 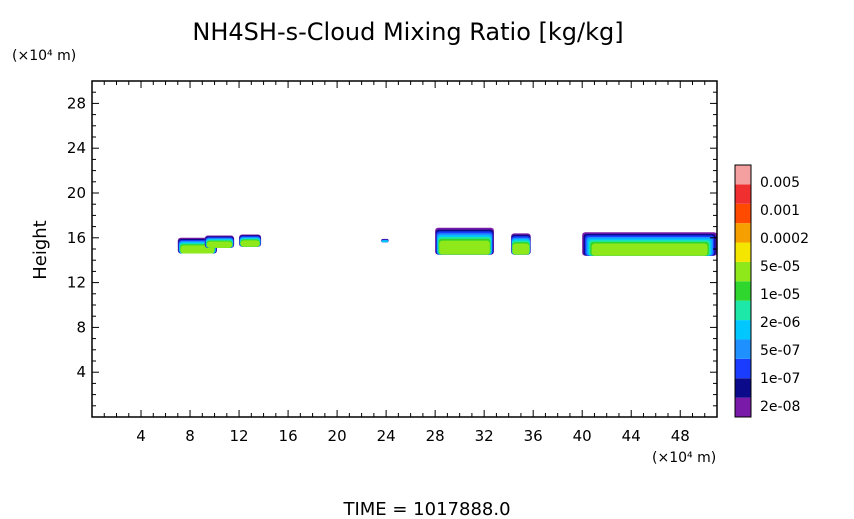 I want to click on colorbar-label: 2e-08, so click(x=780, y=407).